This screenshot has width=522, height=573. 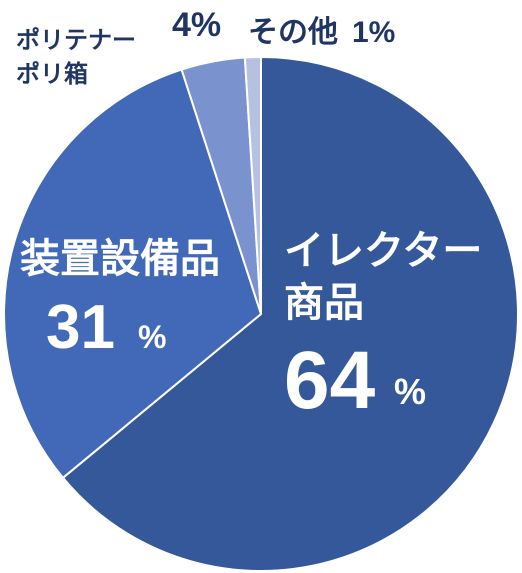 What do you see at coordinates (252, 185) in the screenshot?
I see `pie-slice-other` at bounding box center [252, 185].